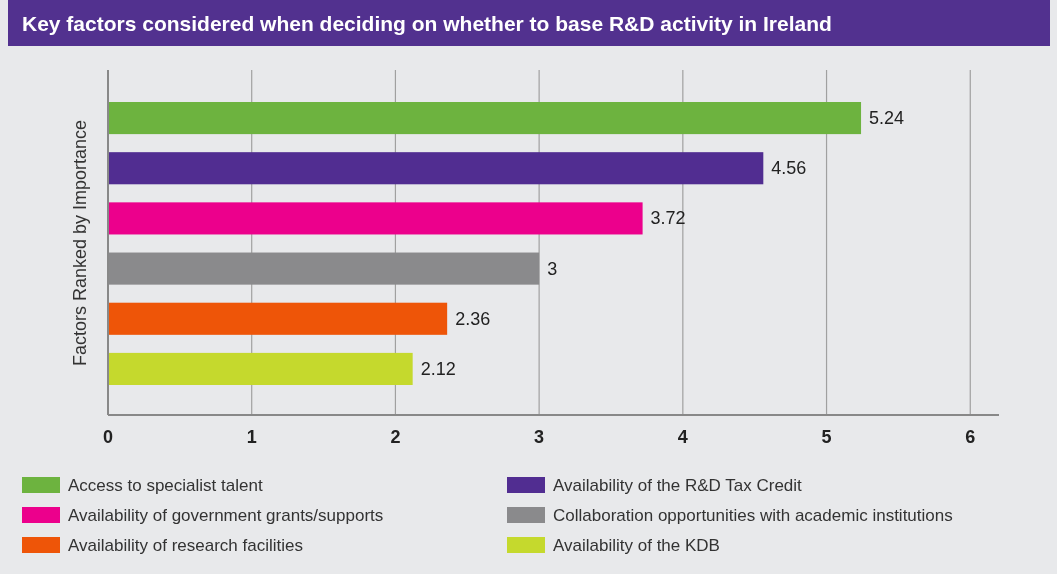 This screenshot has width=1057, height=574. I want to click on legend-label: Availability of government grants/supports, so click(226, 515).